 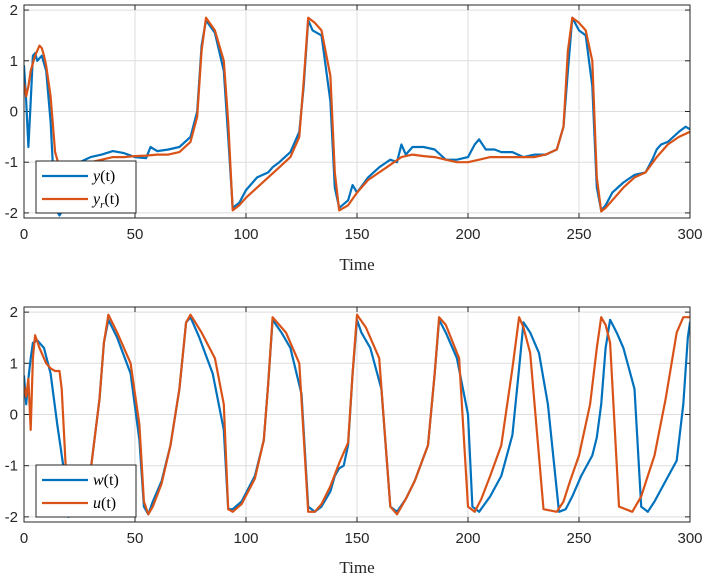 I want to click on legend-subscript: r, so click(x=102, y=205).